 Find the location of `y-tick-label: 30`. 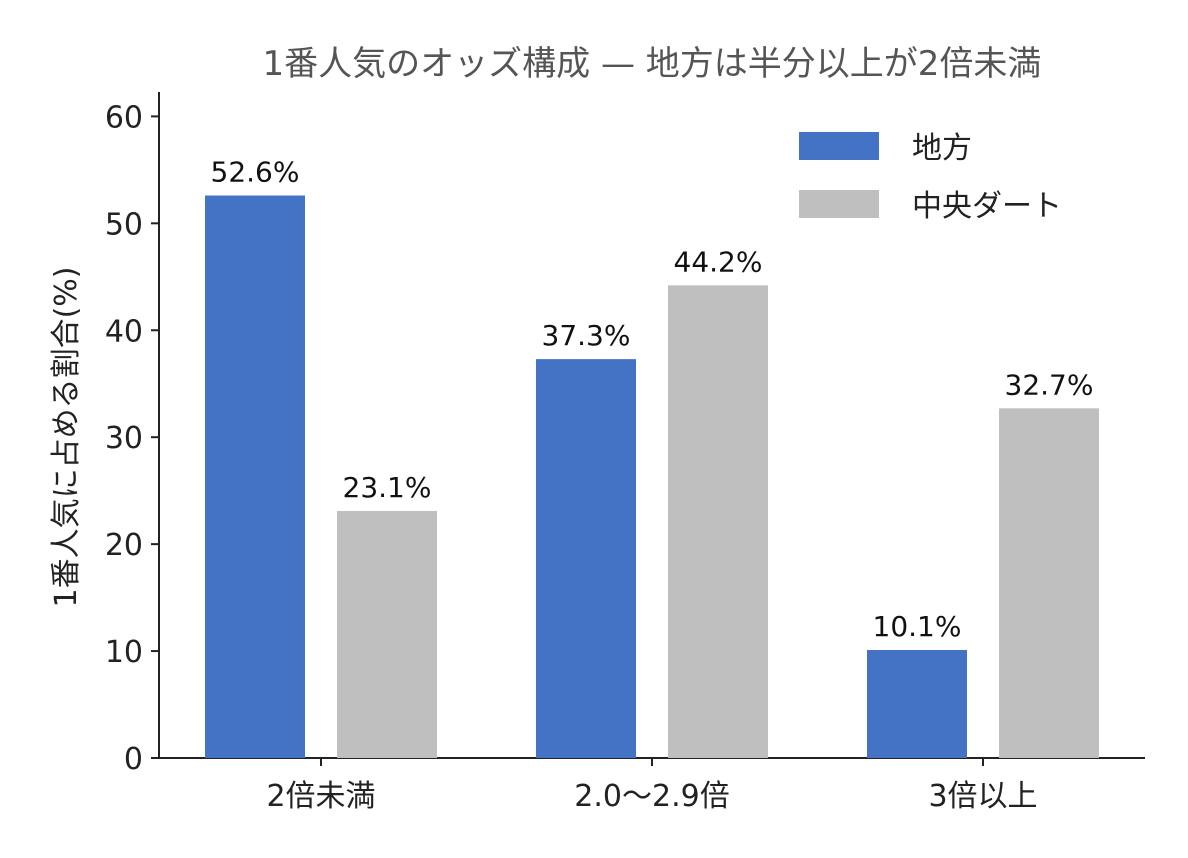

y-tick-label: 30 is located at coordinates (124, 438).